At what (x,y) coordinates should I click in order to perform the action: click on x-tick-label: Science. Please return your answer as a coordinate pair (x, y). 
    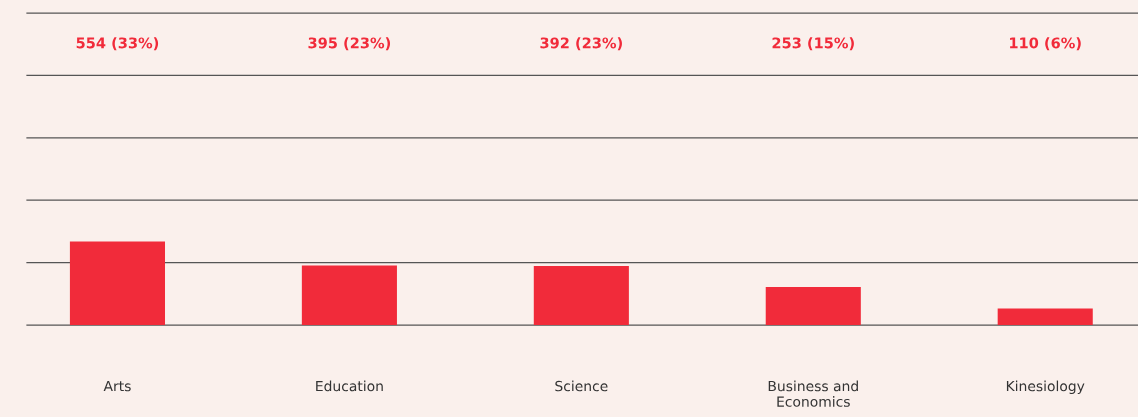
    Looking at the image, I should click on (581, 386).